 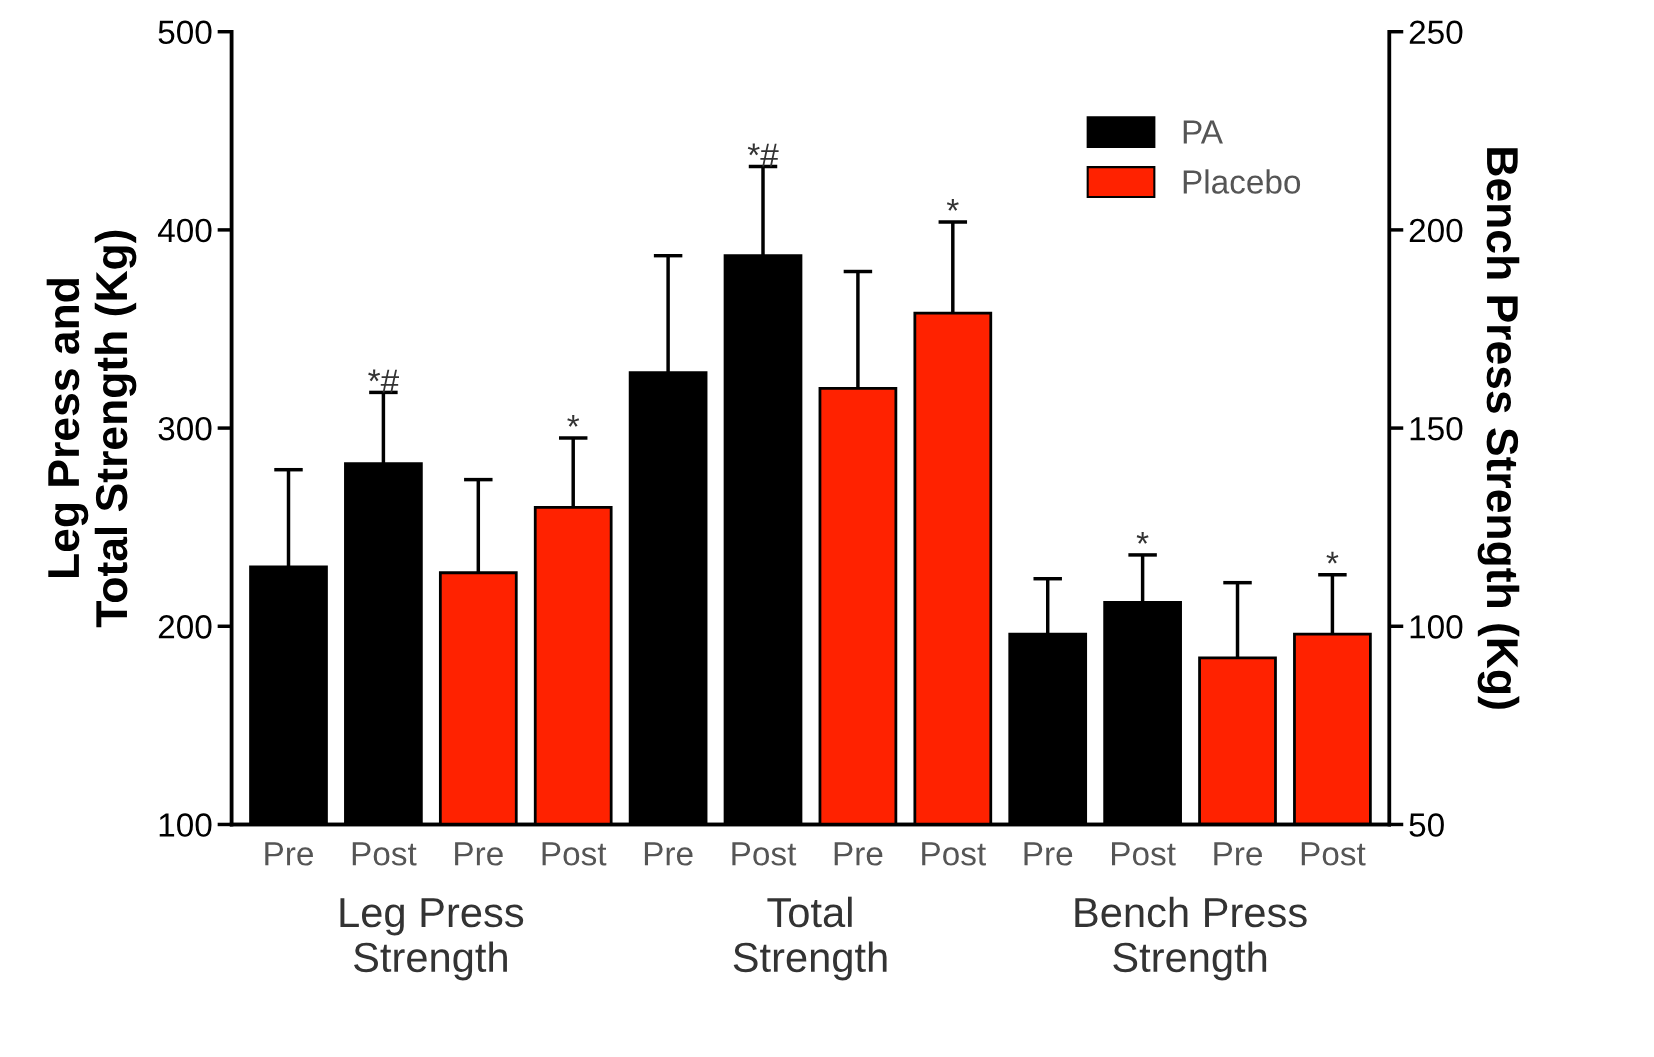 I want to click on y-tick-label: 200, so click(x=185, y=627).